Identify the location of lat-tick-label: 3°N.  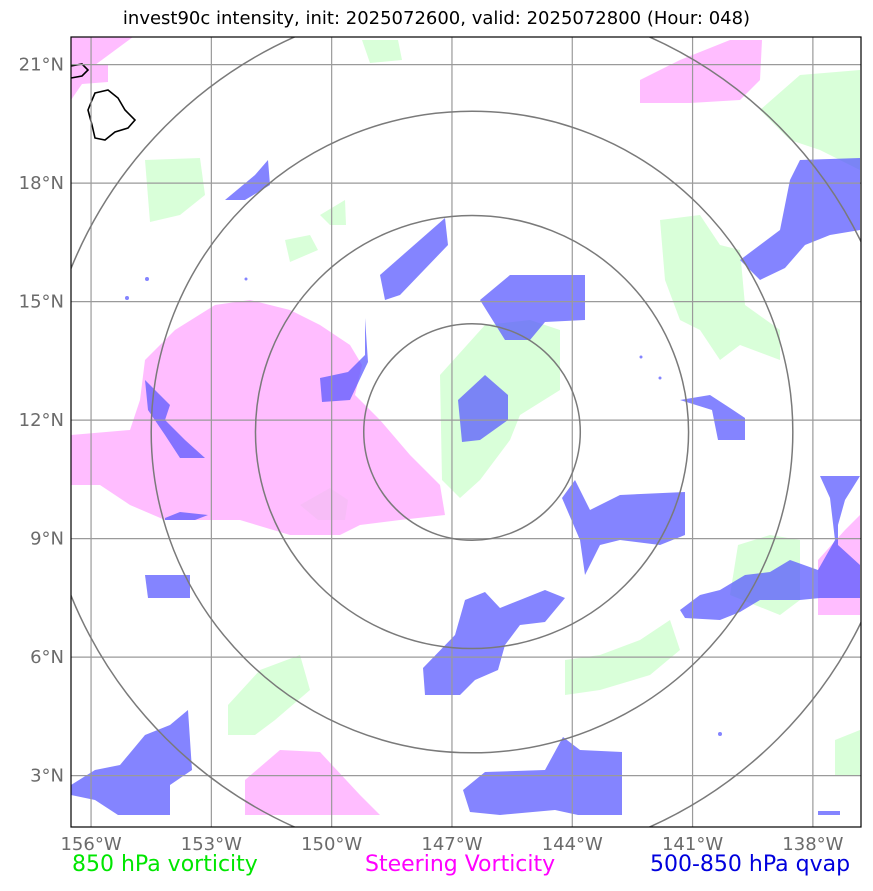
(47, 776).